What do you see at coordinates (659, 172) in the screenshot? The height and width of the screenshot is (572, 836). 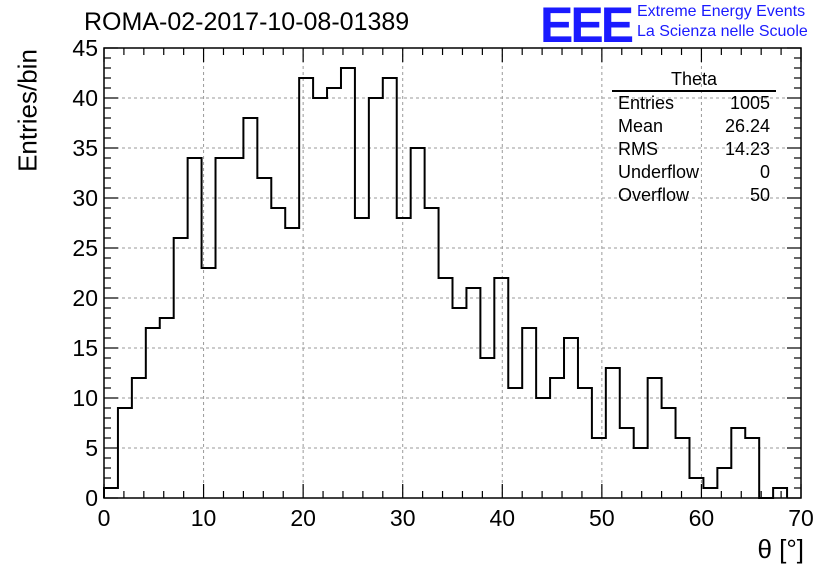 I see `stats-label: Underflow` at bounding box center [659, 172].